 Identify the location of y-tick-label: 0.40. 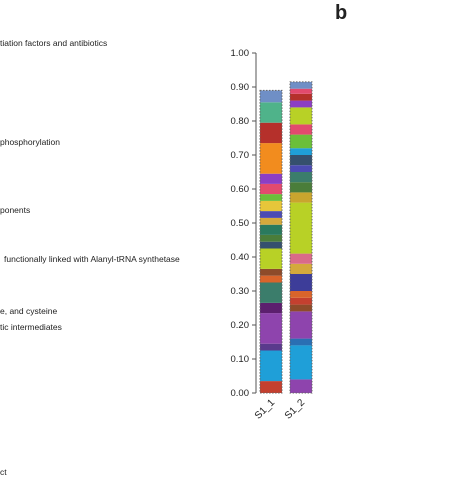
(240, 257).